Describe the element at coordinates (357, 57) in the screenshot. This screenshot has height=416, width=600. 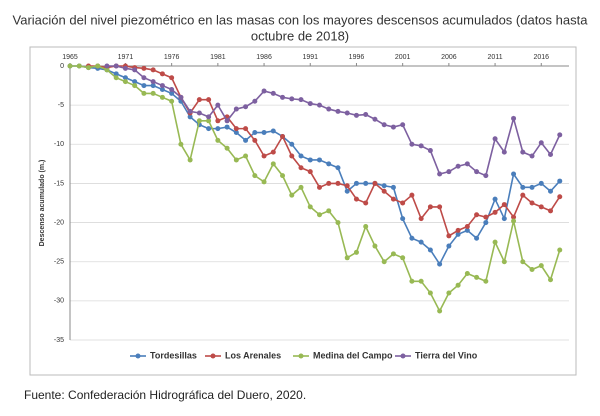
I see `x-tick-label: 1996` at that location.